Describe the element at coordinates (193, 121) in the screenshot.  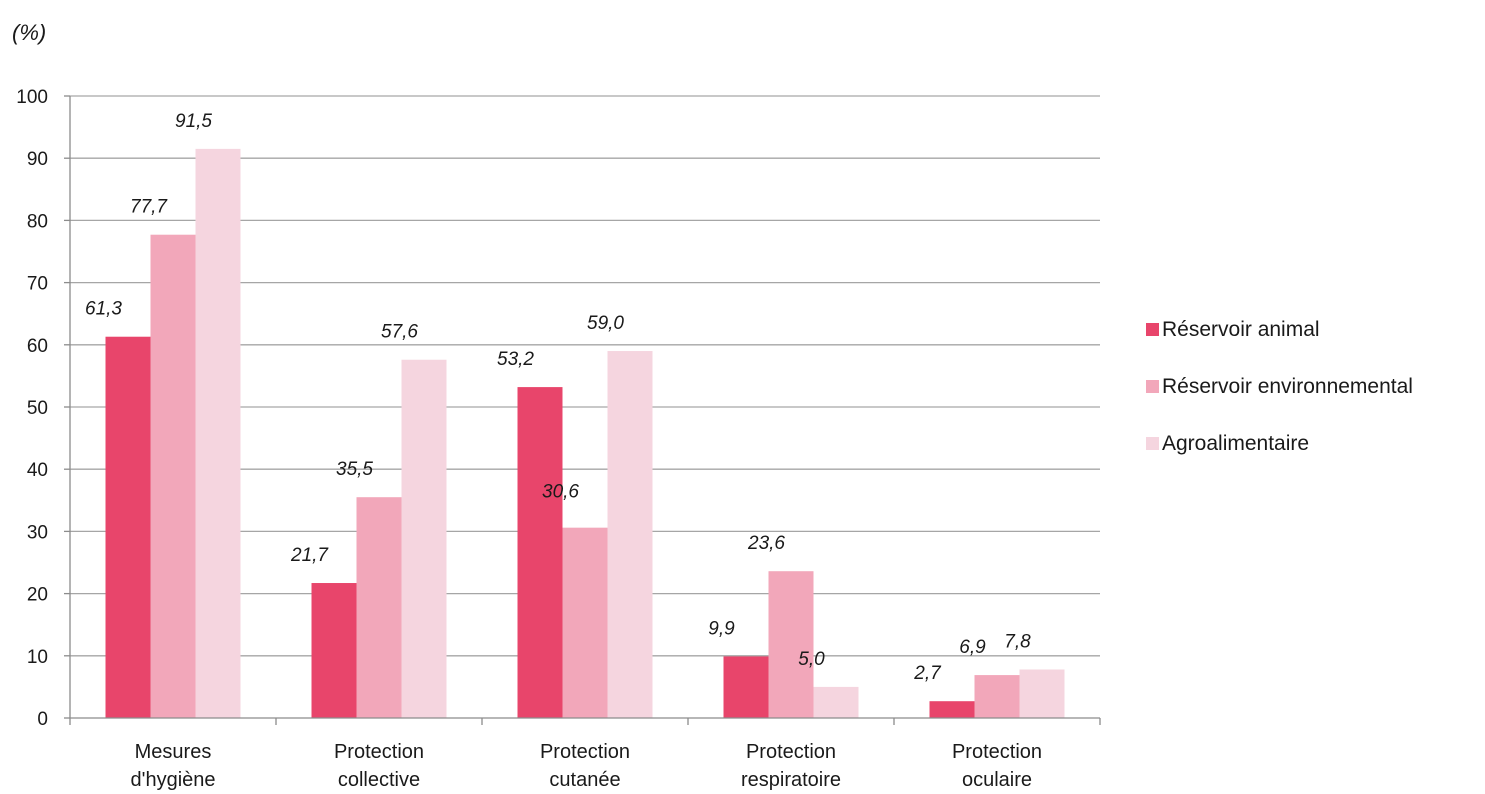
I see `data-label: 91,5` at that location.